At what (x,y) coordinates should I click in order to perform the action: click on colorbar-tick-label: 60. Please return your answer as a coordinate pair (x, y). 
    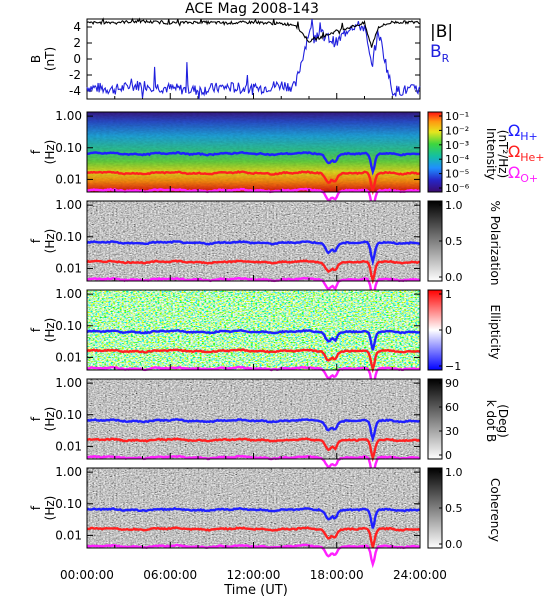
    Looking at the image, I should click on (452, 407).